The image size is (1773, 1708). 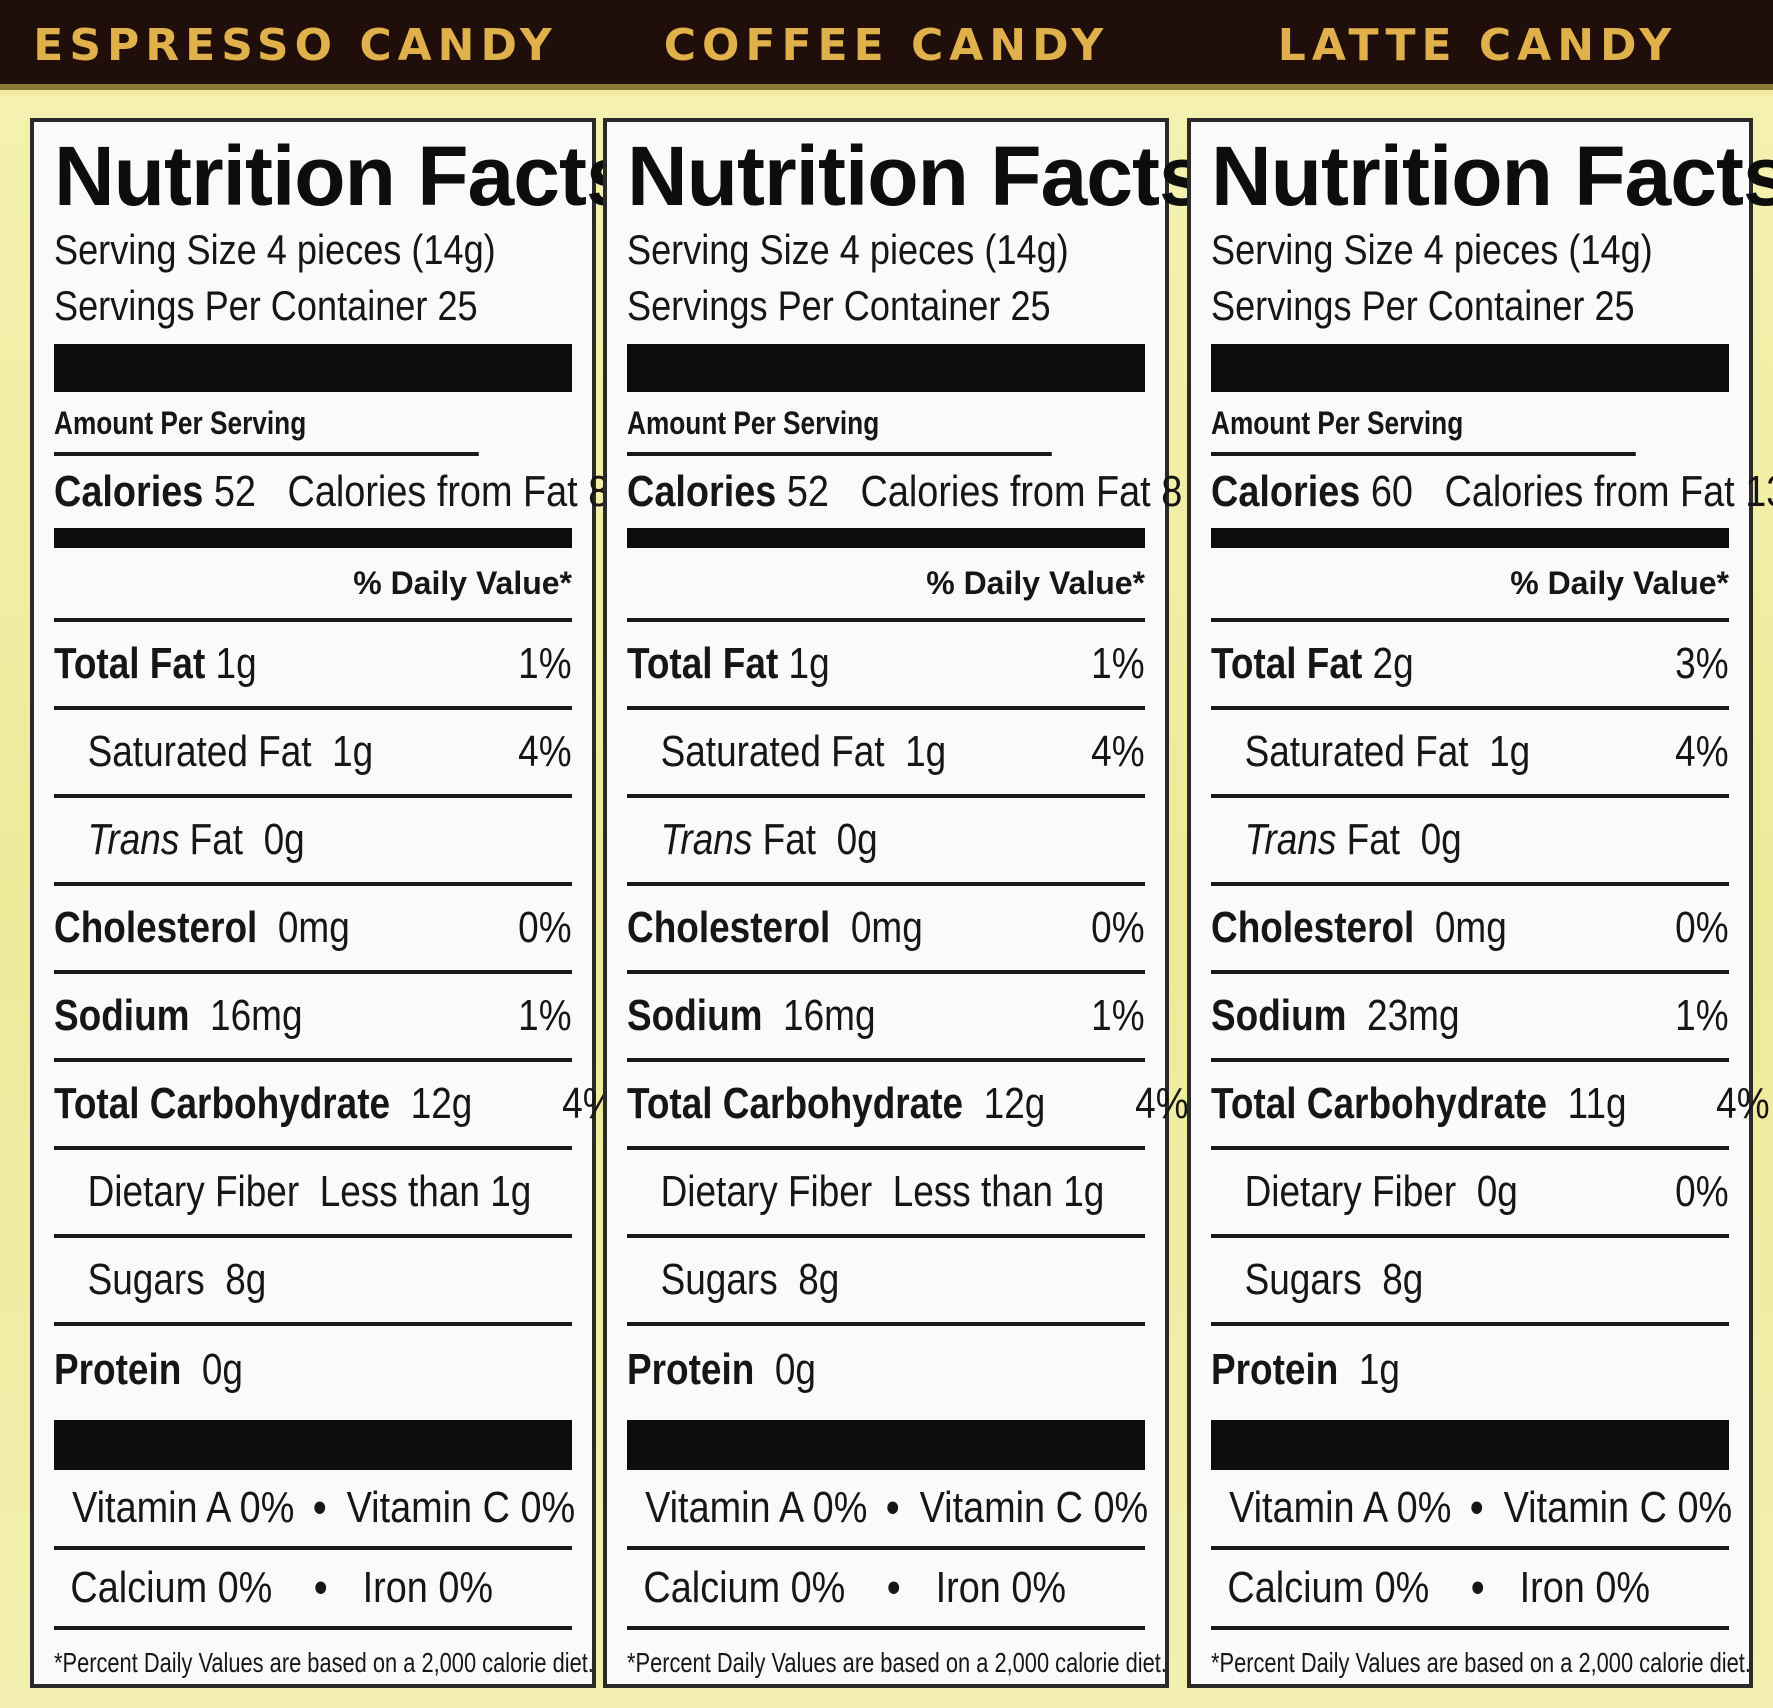 I want to click on total-fat-row: Total Fat 1g 1%, so click(x=313, y=666).